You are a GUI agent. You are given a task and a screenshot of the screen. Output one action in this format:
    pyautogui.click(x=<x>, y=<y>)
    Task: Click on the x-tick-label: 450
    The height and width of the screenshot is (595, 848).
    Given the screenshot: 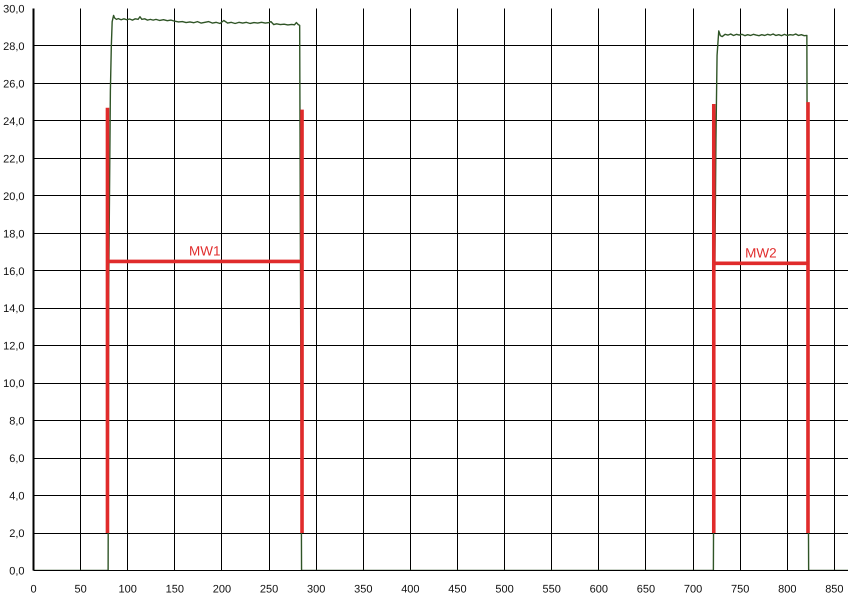 What is the action you would take?
    pyautogui.click(x=457, y=589)
    